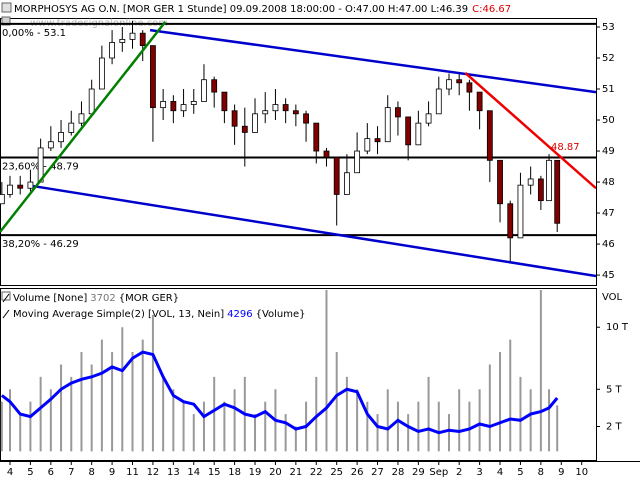  I want to click on legend-source: {Volume}, so click(281, 314).